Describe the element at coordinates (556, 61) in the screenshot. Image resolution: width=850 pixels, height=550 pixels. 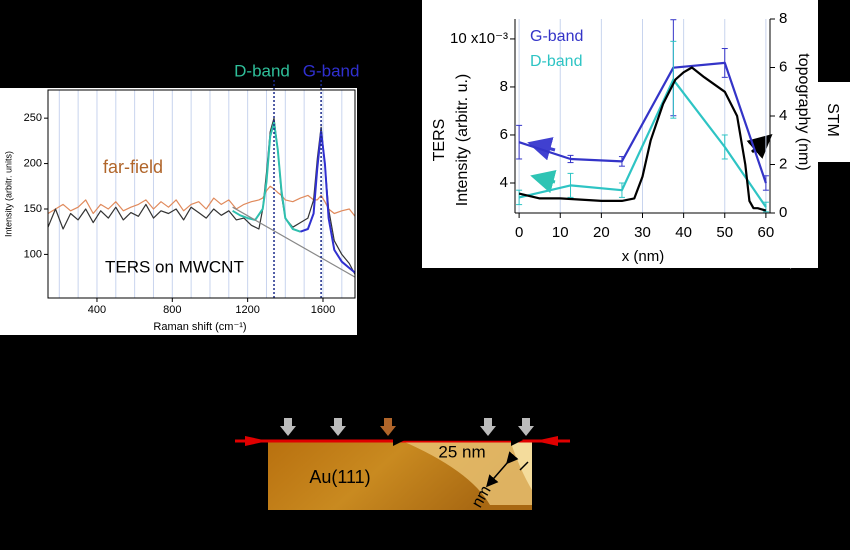
I see `legend-entry: D-band` at that location.